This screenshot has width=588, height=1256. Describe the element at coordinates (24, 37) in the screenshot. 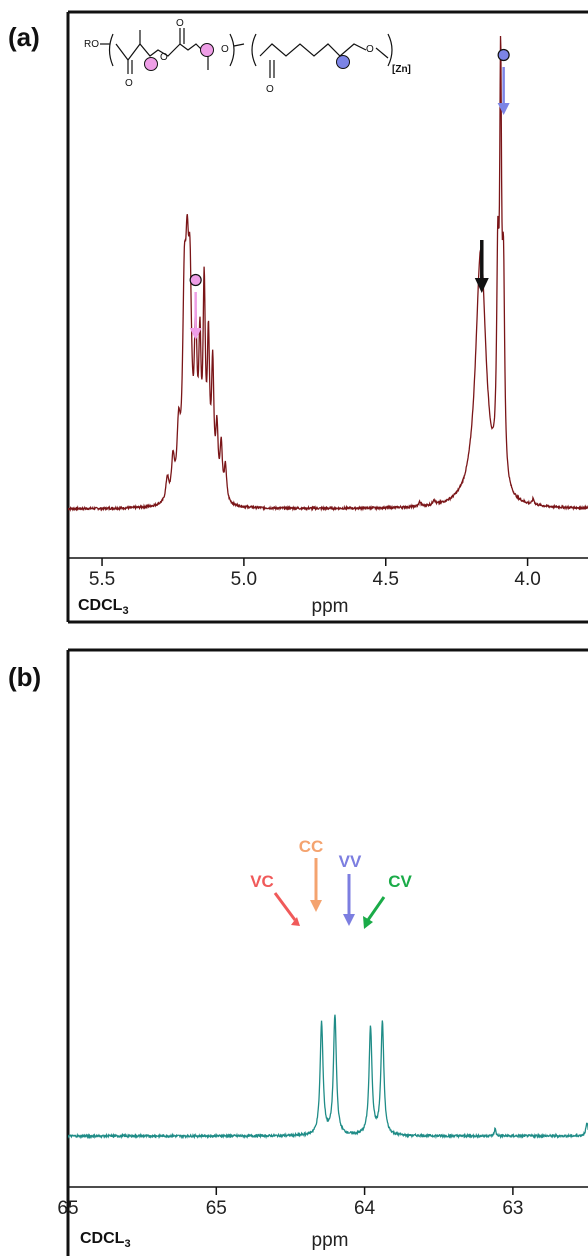

I see `panel-a-label: (a)` at that location.